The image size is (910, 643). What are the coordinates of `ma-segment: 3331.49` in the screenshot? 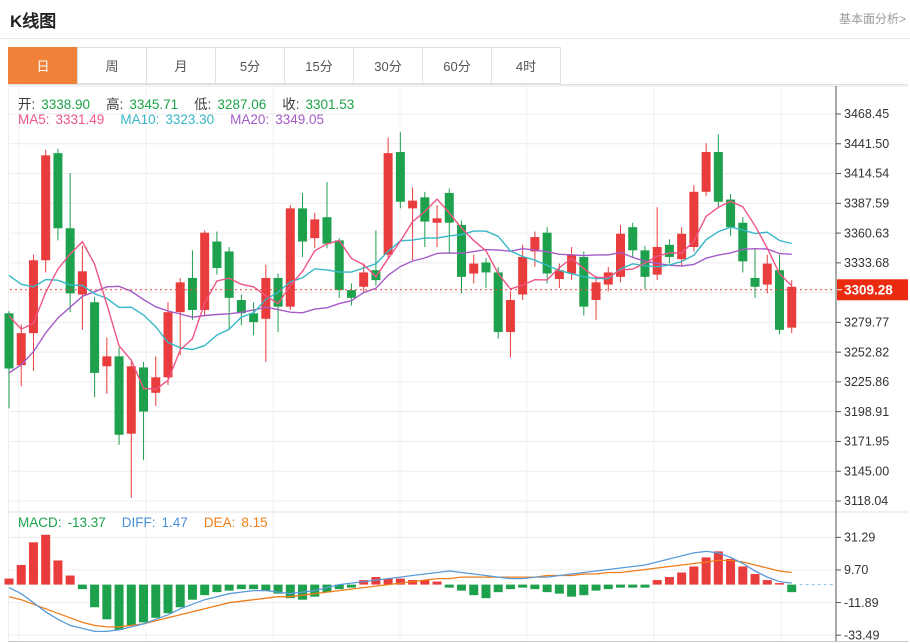 It's located at (80, 119).